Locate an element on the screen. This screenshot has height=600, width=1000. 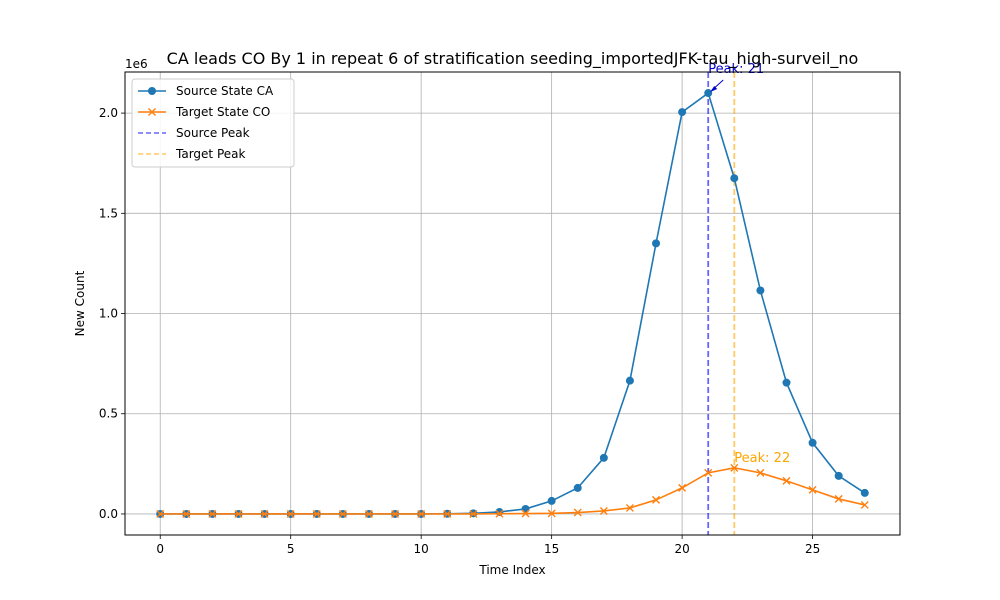
x-tick-label: 25 is located at coordinates (812, 549).